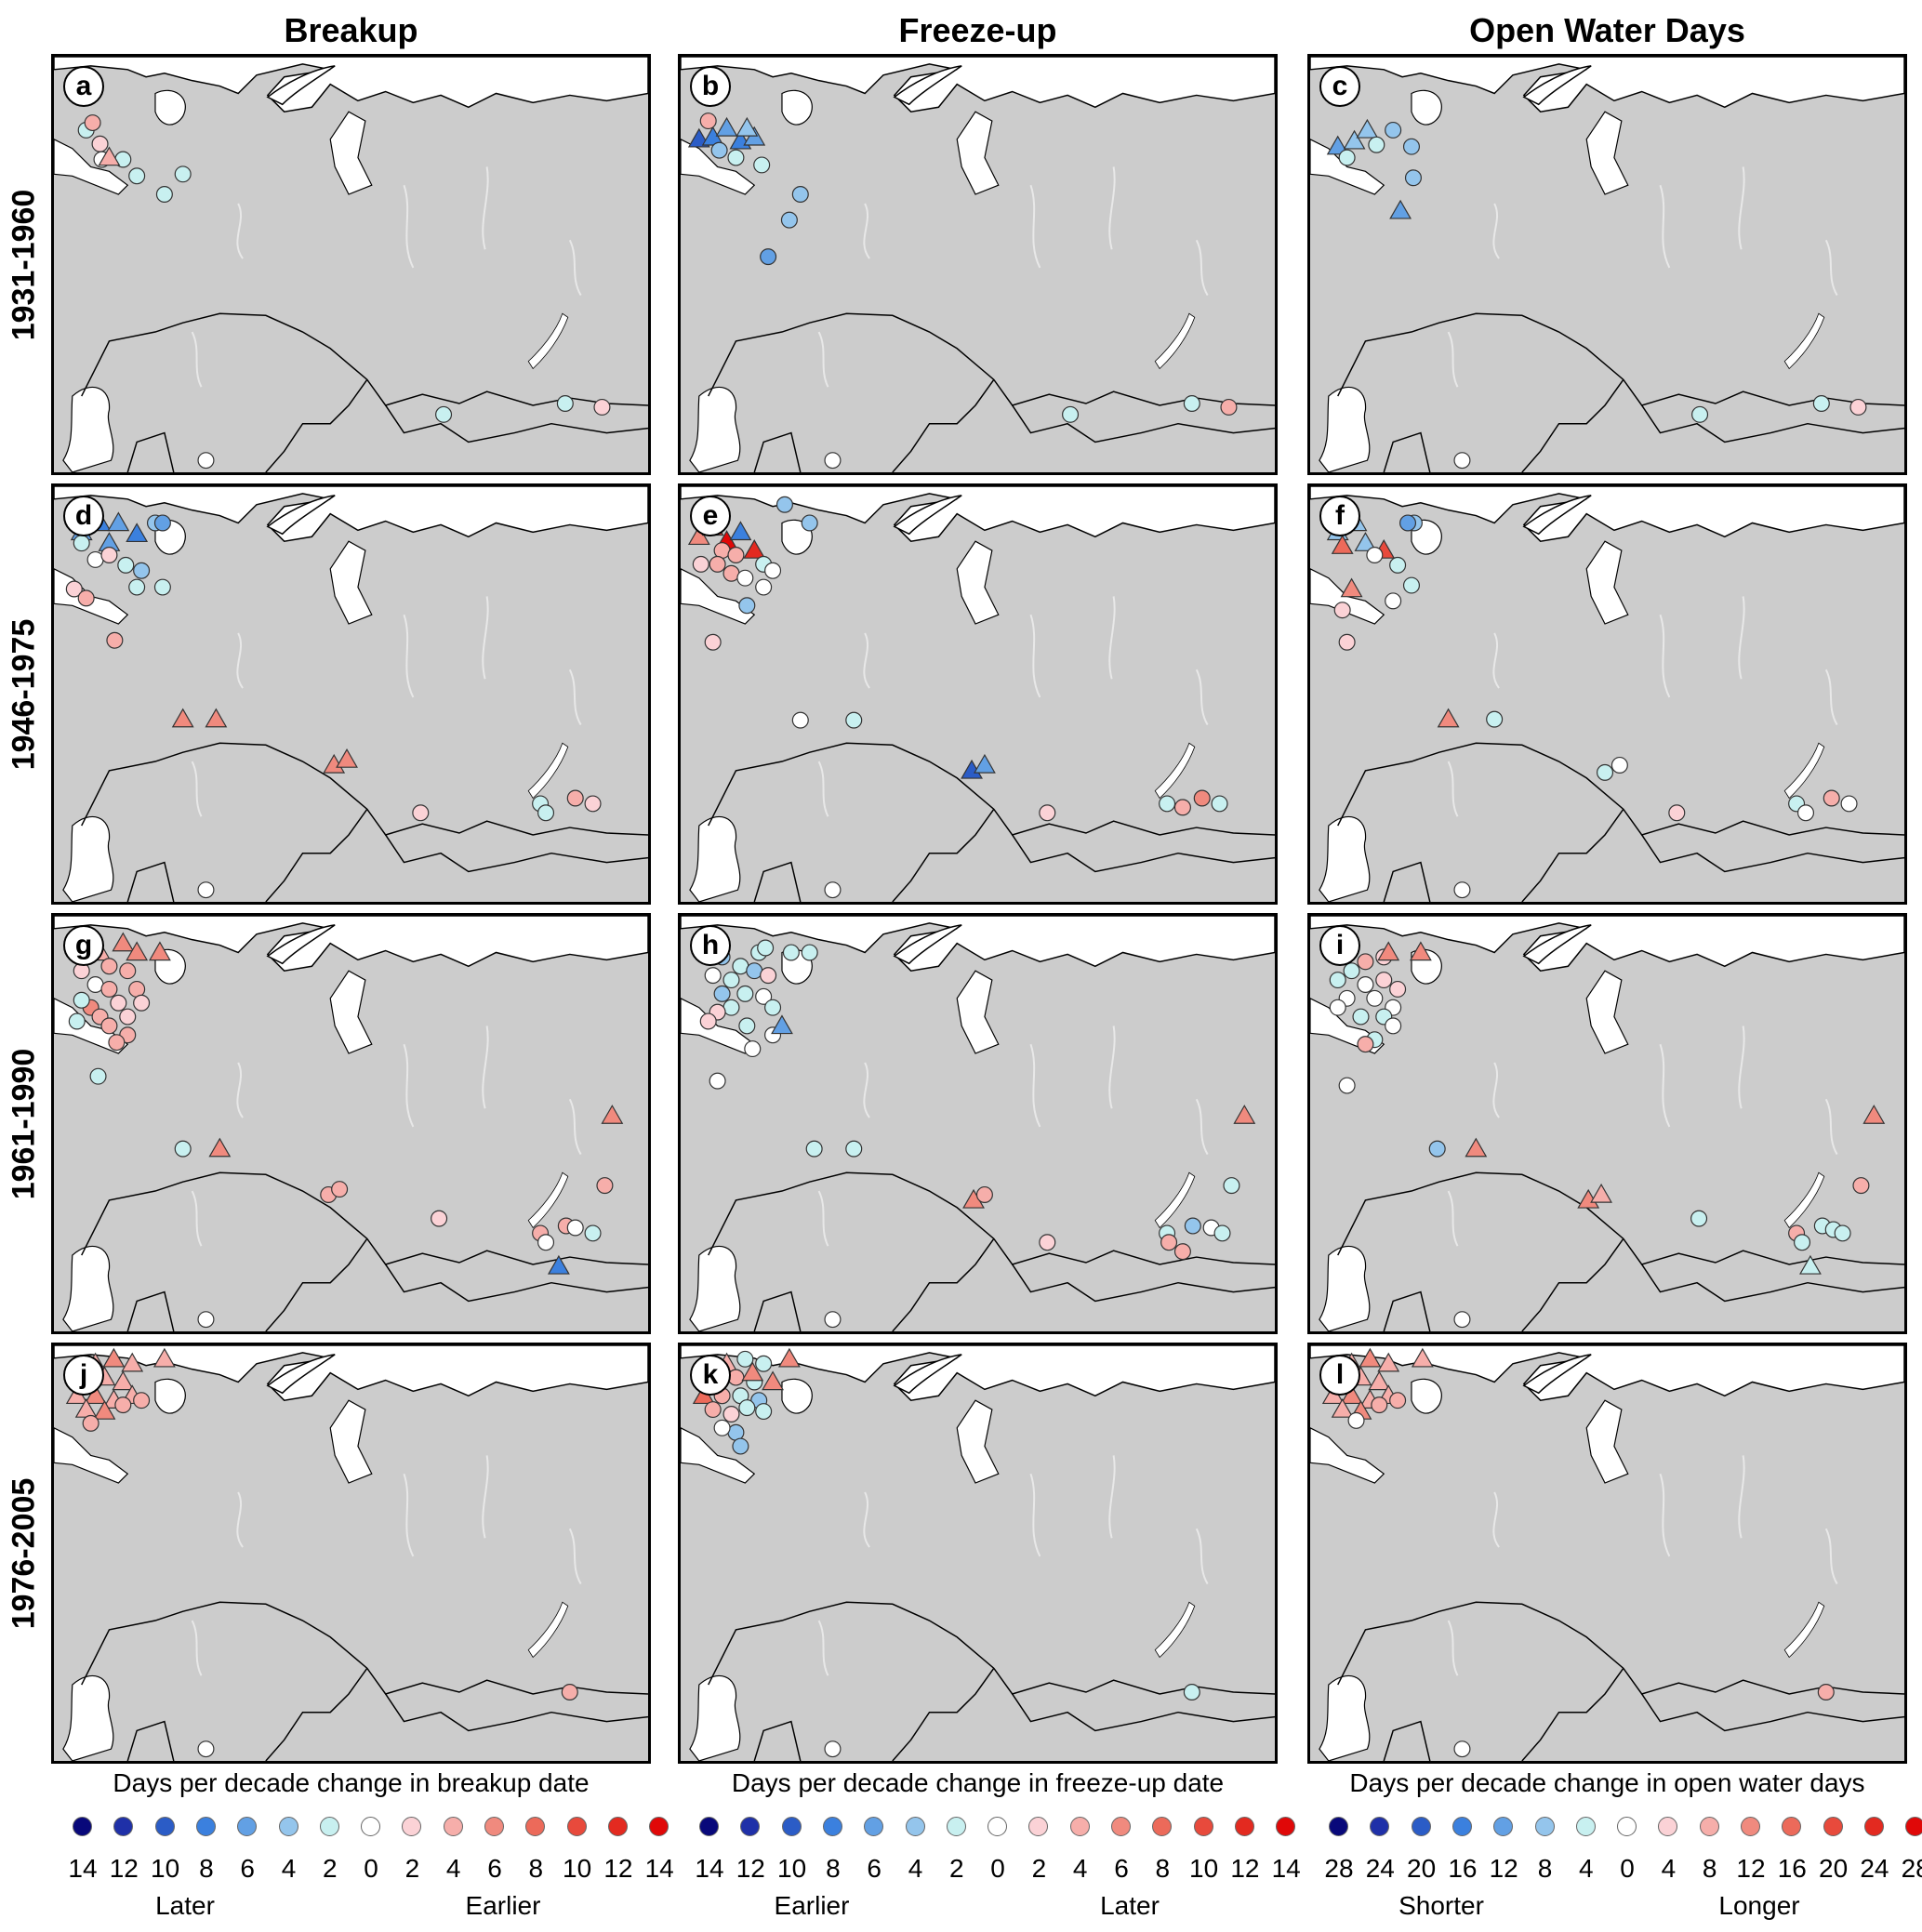 The image size is (1922, 1932). I want to click on legend-tick-label: 20, so click(1422, 1869).